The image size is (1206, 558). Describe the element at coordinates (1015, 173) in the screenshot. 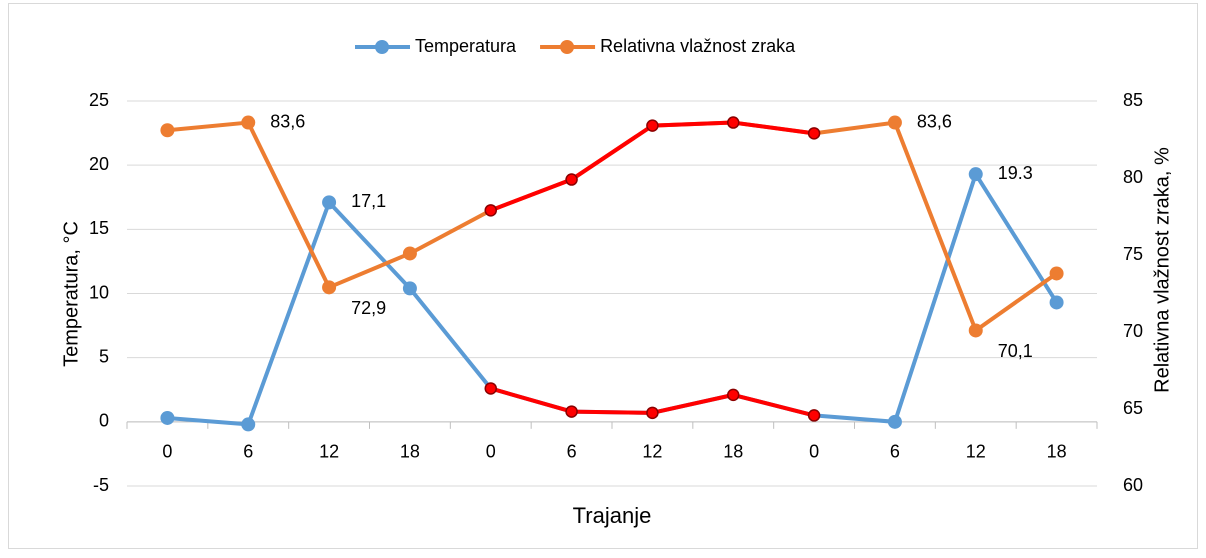

I see `data-label: 19.3` at that location.